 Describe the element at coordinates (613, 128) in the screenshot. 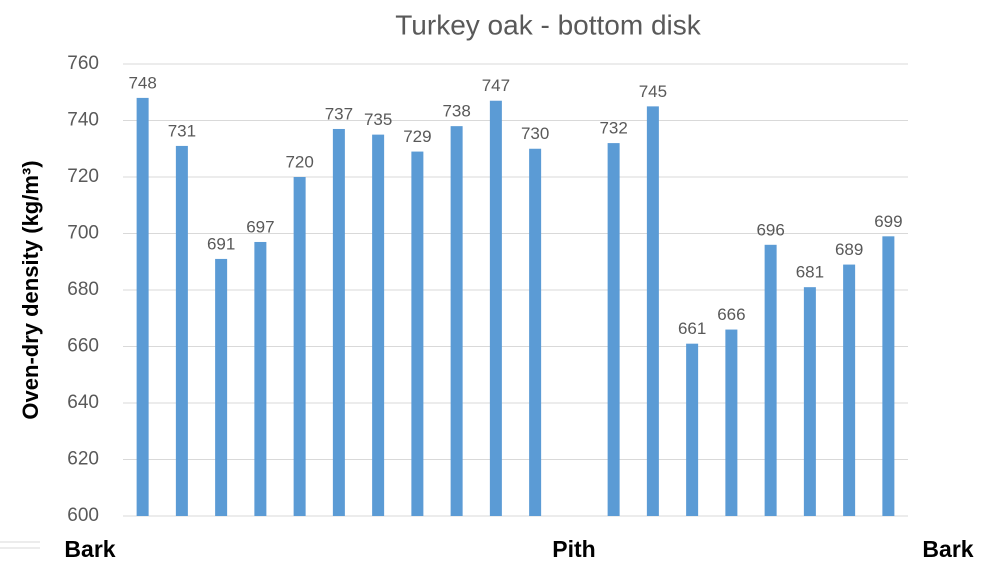

I see `data-label: 732` at that location.